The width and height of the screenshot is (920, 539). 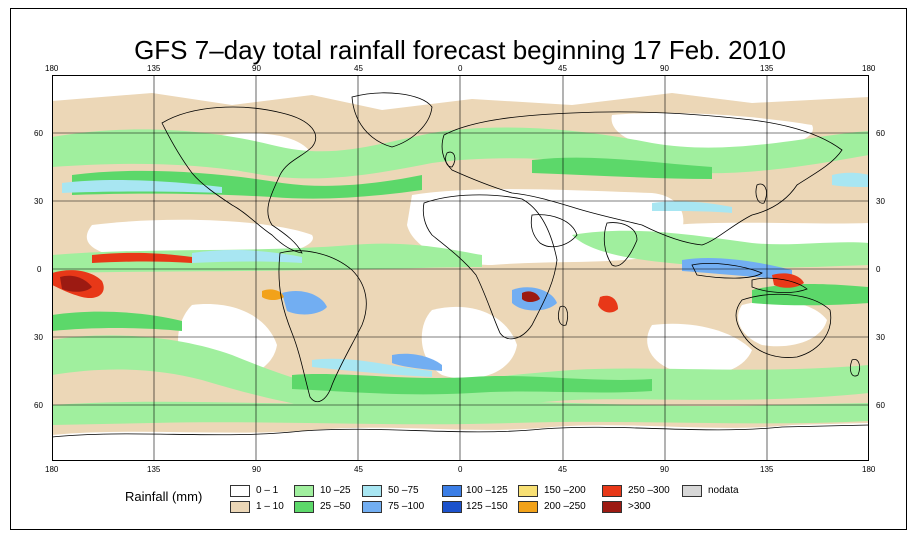 What do you see at coordinates (335, 490) in the screenshot?
I see `legend-label: 10 –25` at bounding box center [335, 490].